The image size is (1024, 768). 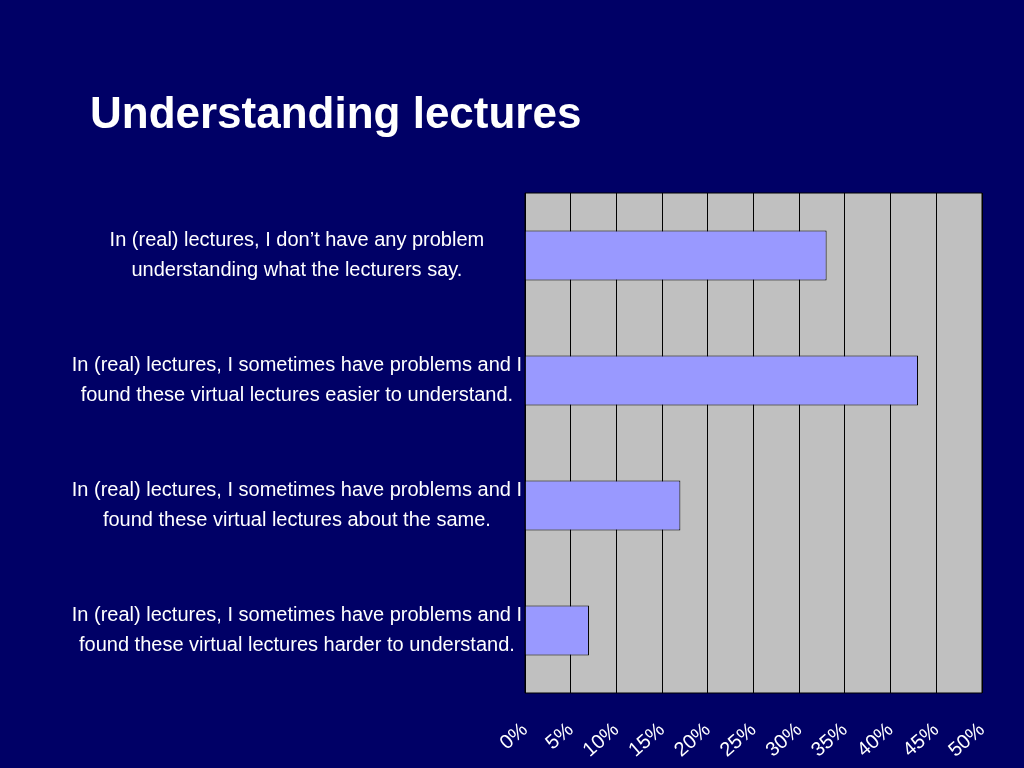 What do you see at coordinates (646, 739) in the screenshot?
I see `x-tick-label: 15%` at bounding box center [646, 739].